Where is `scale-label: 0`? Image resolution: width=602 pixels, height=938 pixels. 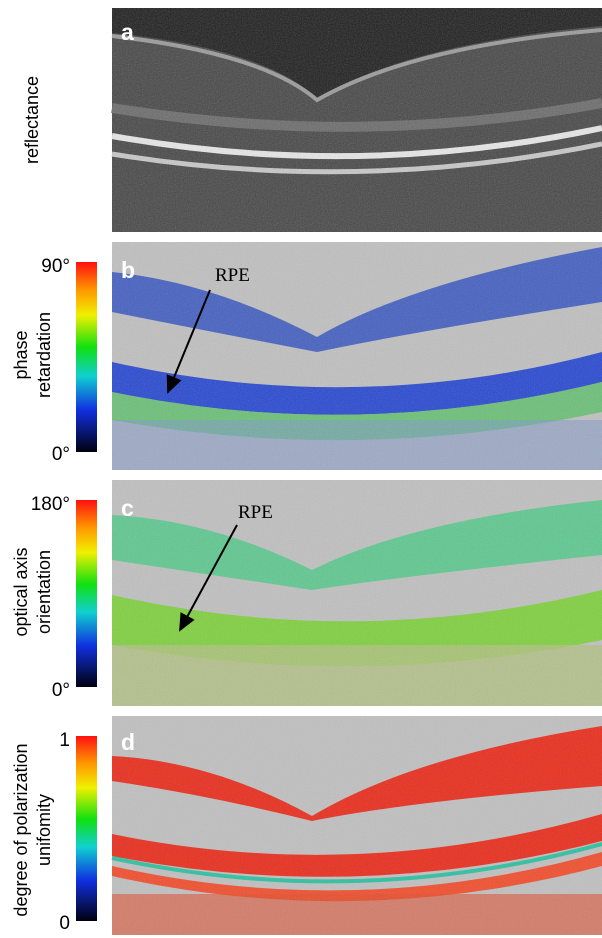
scale-label: 0 is located at coordinates (64, 923).